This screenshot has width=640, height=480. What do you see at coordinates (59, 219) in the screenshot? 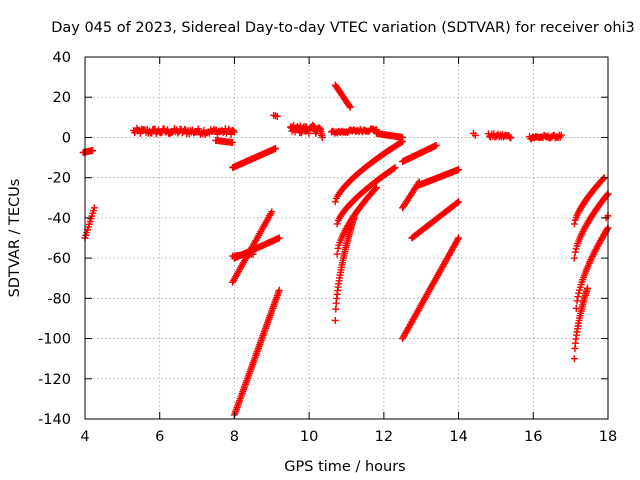
I see `y-tick-label: -40` at bounding box center [59, 219].